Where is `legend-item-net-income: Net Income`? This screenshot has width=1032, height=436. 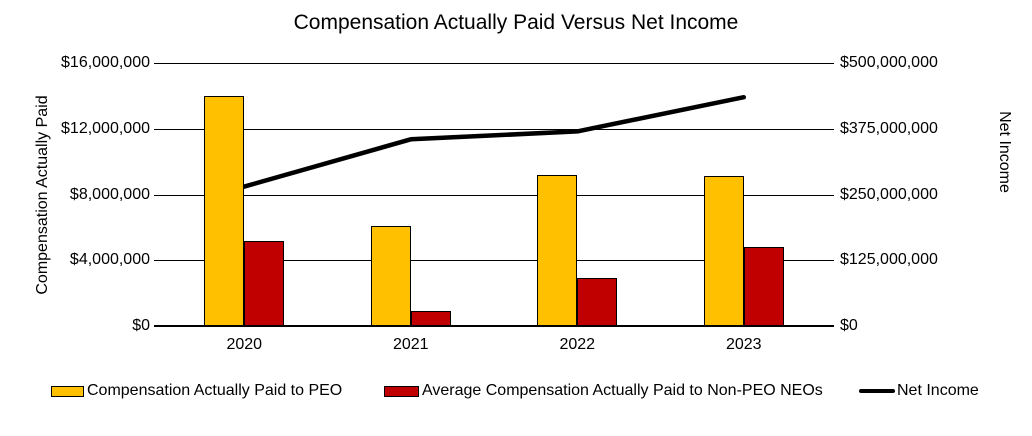
legend-item-net-income: Net Income is located at coordinates (919, 391).